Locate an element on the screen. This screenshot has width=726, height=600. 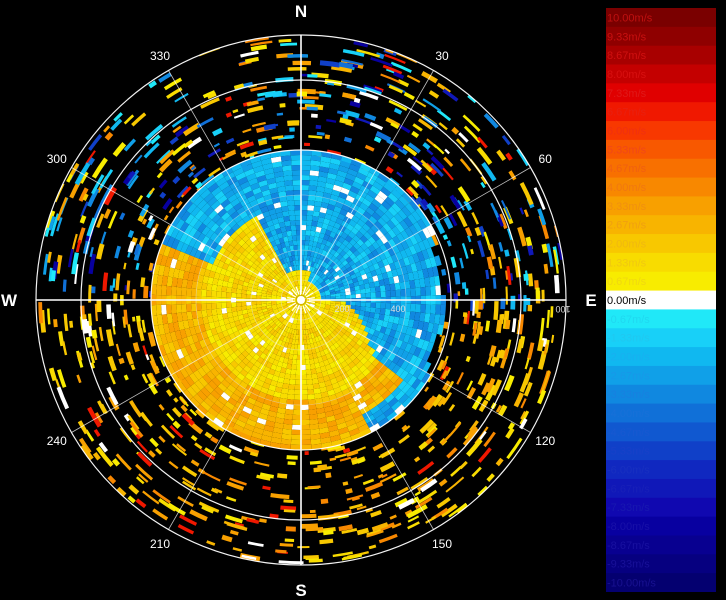
legend-label: -8.67m/s is located at coordinates (628, 546).